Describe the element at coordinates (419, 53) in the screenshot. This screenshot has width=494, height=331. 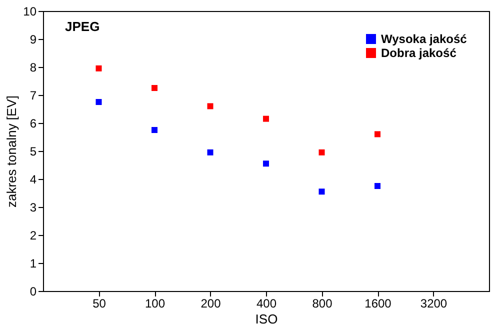
I see `legend-label: Dobra jakość` at that location.